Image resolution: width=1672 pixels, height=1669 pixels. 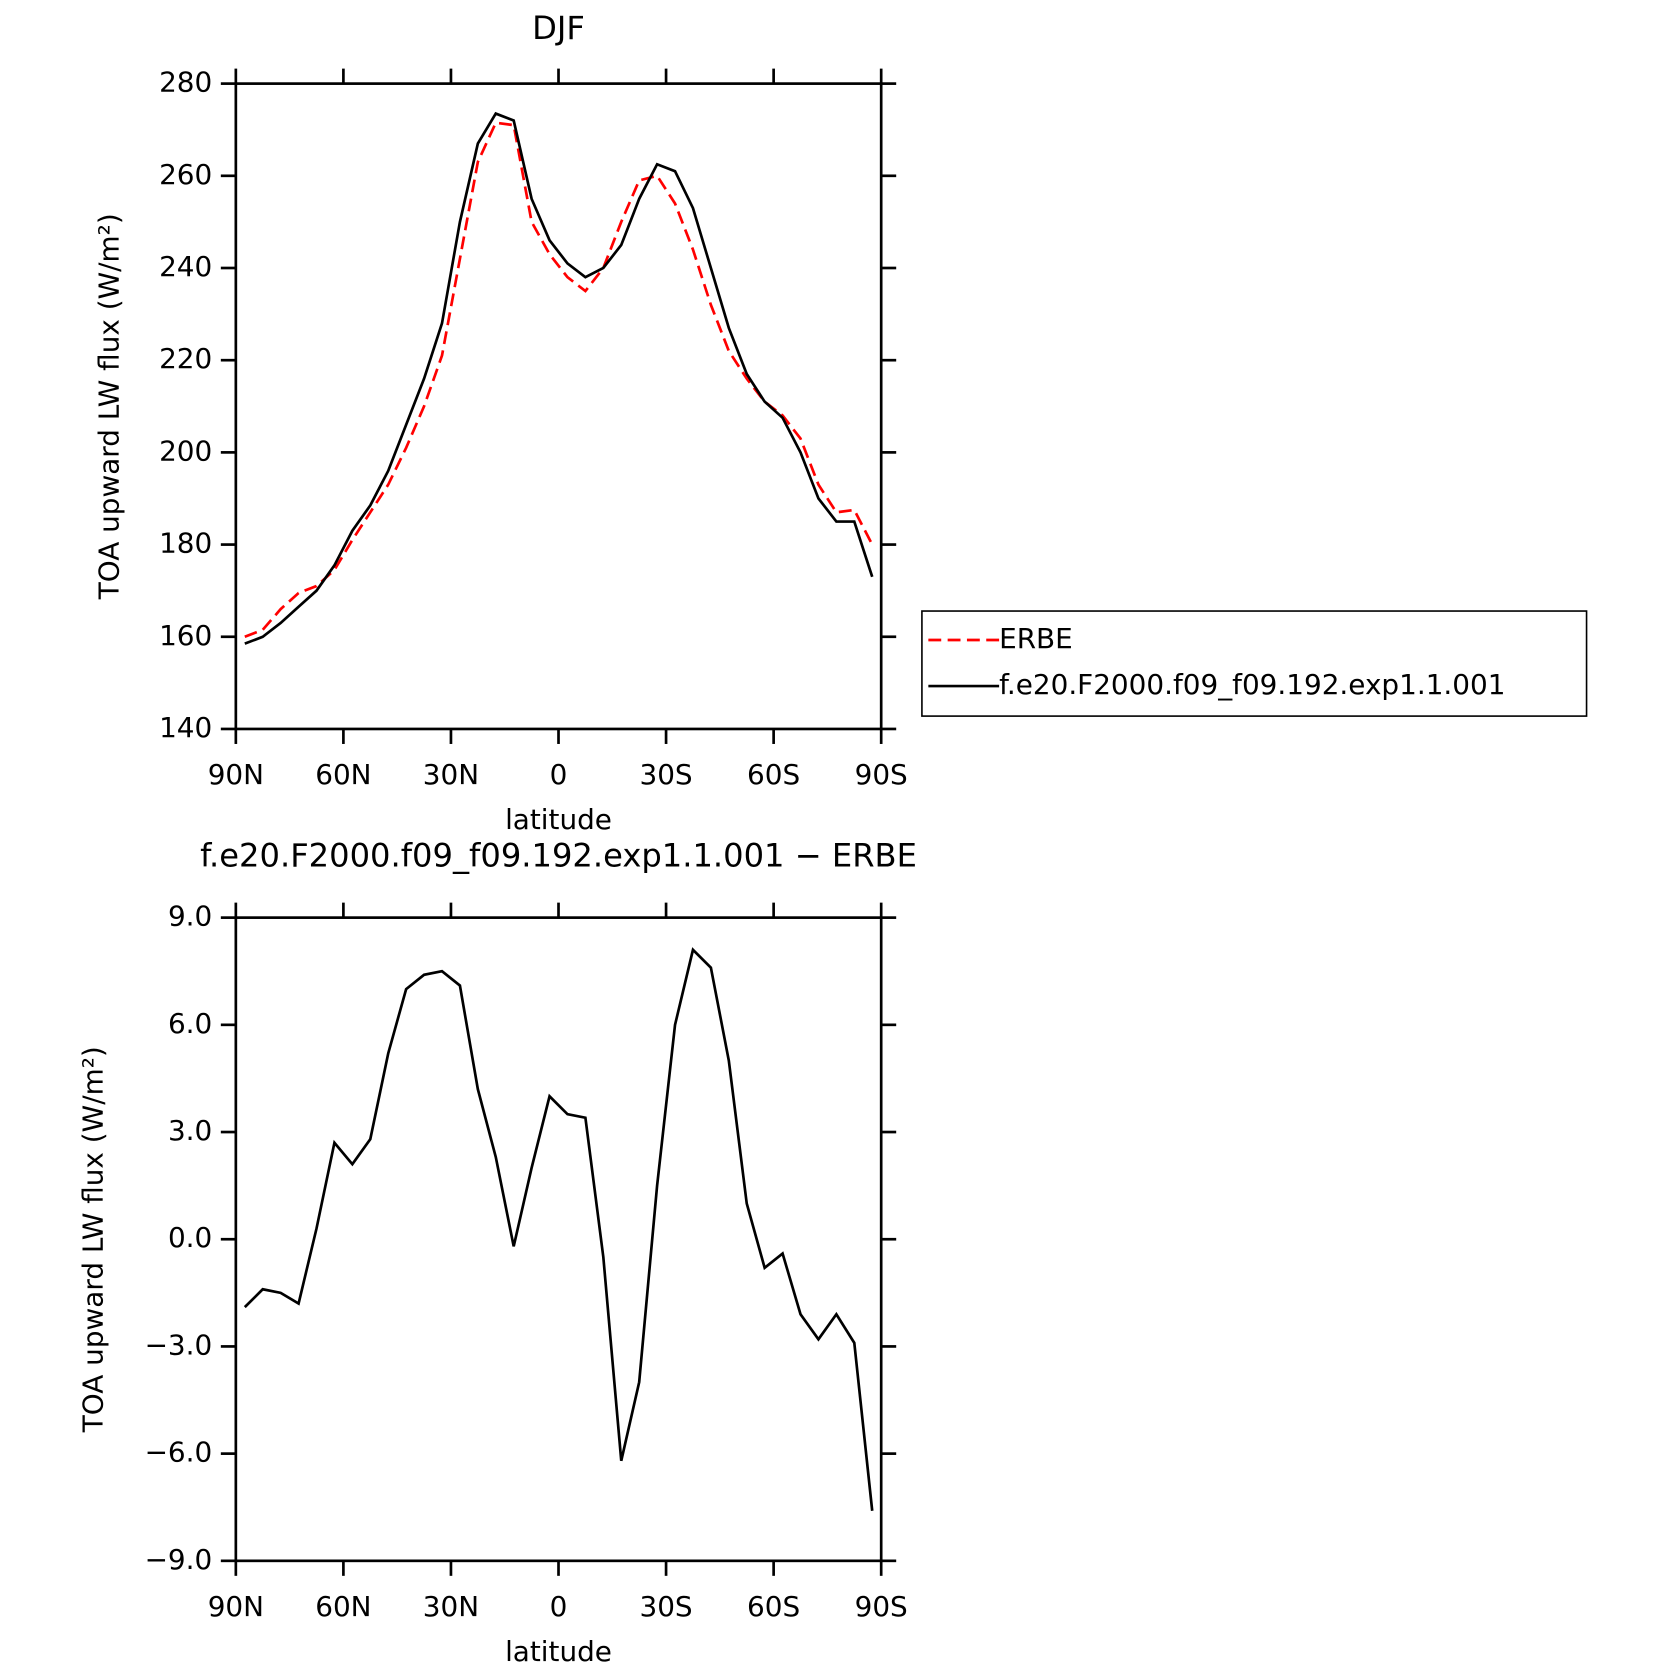 What do you see at coordinates (190, 916) in the screenshot?
I see `y-tick-label: 9.0` at bounding box center [190, 916].